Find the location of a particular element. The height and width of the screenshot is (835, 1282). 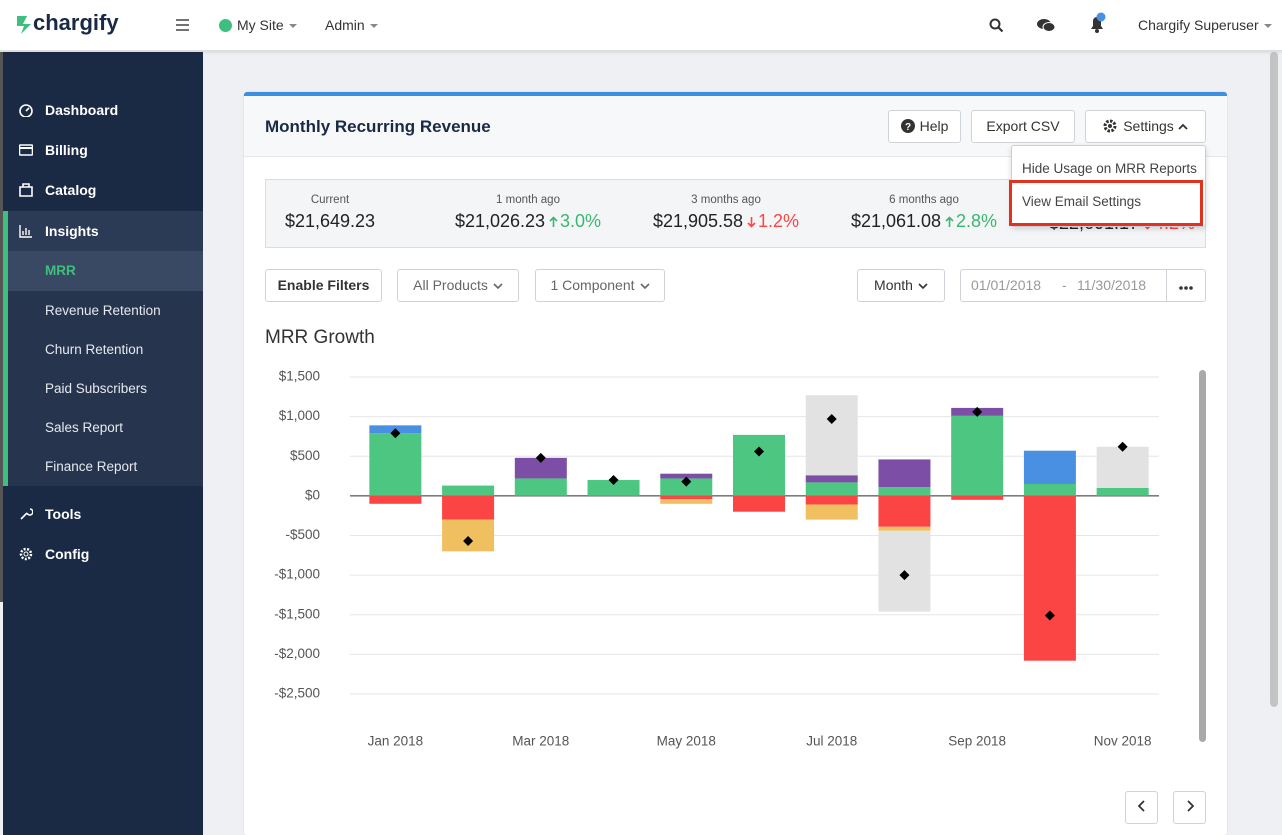

site-status is located at coordinates (225, 25).